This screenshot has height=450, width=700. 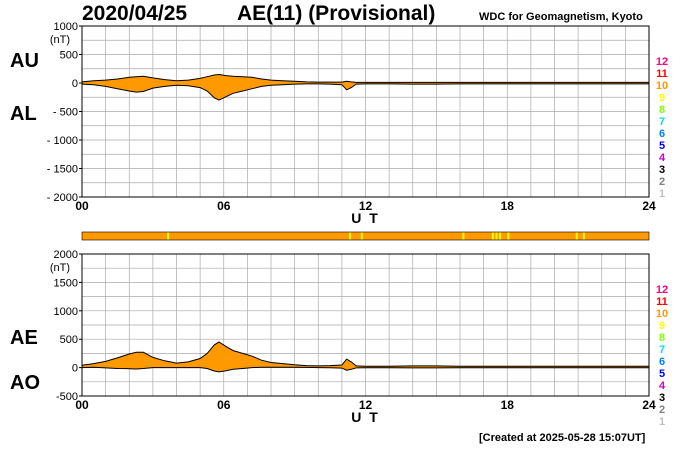 What do you see at coordinates (66, 255) in the screenshot?
I see `y-tick-label: 2000` at bounding box center [66, 255].